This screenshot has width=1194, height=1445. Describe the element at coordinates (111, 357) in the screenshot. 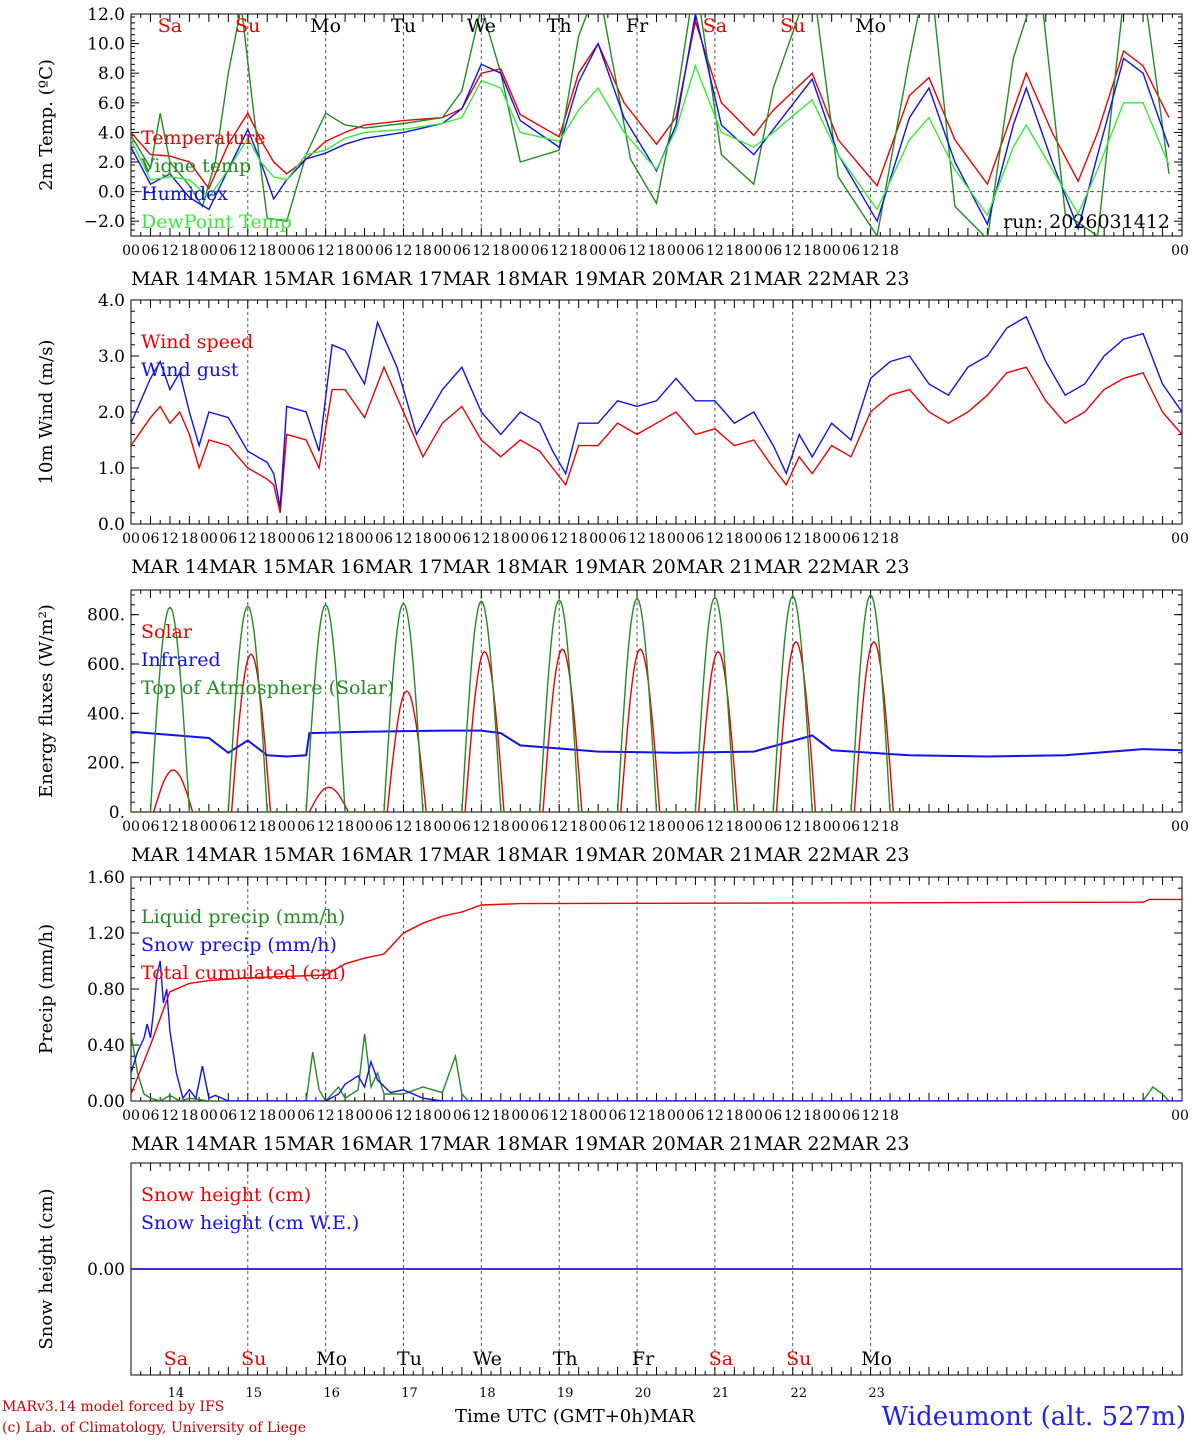

I see `y-tick-label: 3.0` at that location.